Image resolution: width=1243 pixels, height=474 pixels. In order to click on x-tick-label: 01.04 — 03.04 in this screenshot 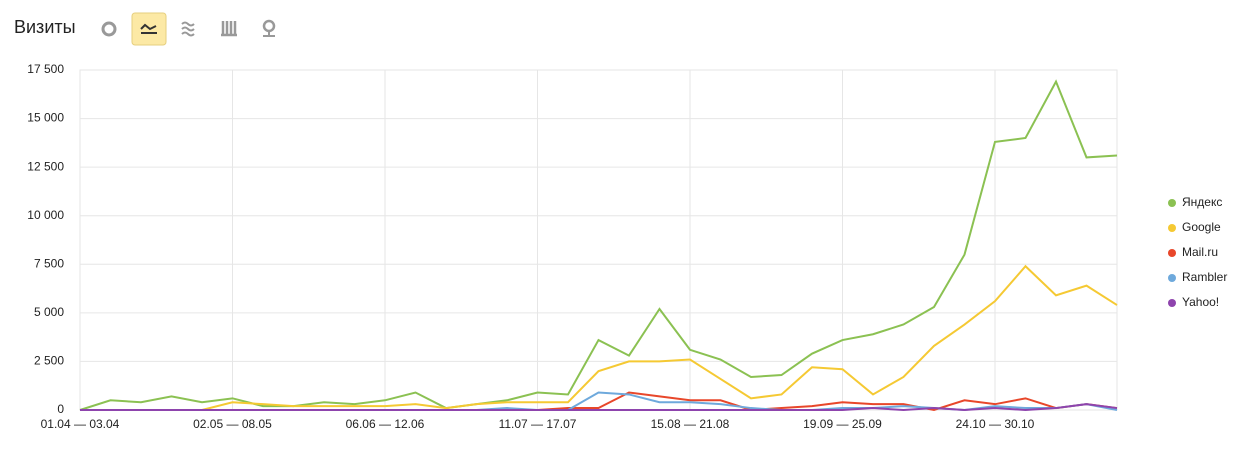, I will do `click(80, 424)`.